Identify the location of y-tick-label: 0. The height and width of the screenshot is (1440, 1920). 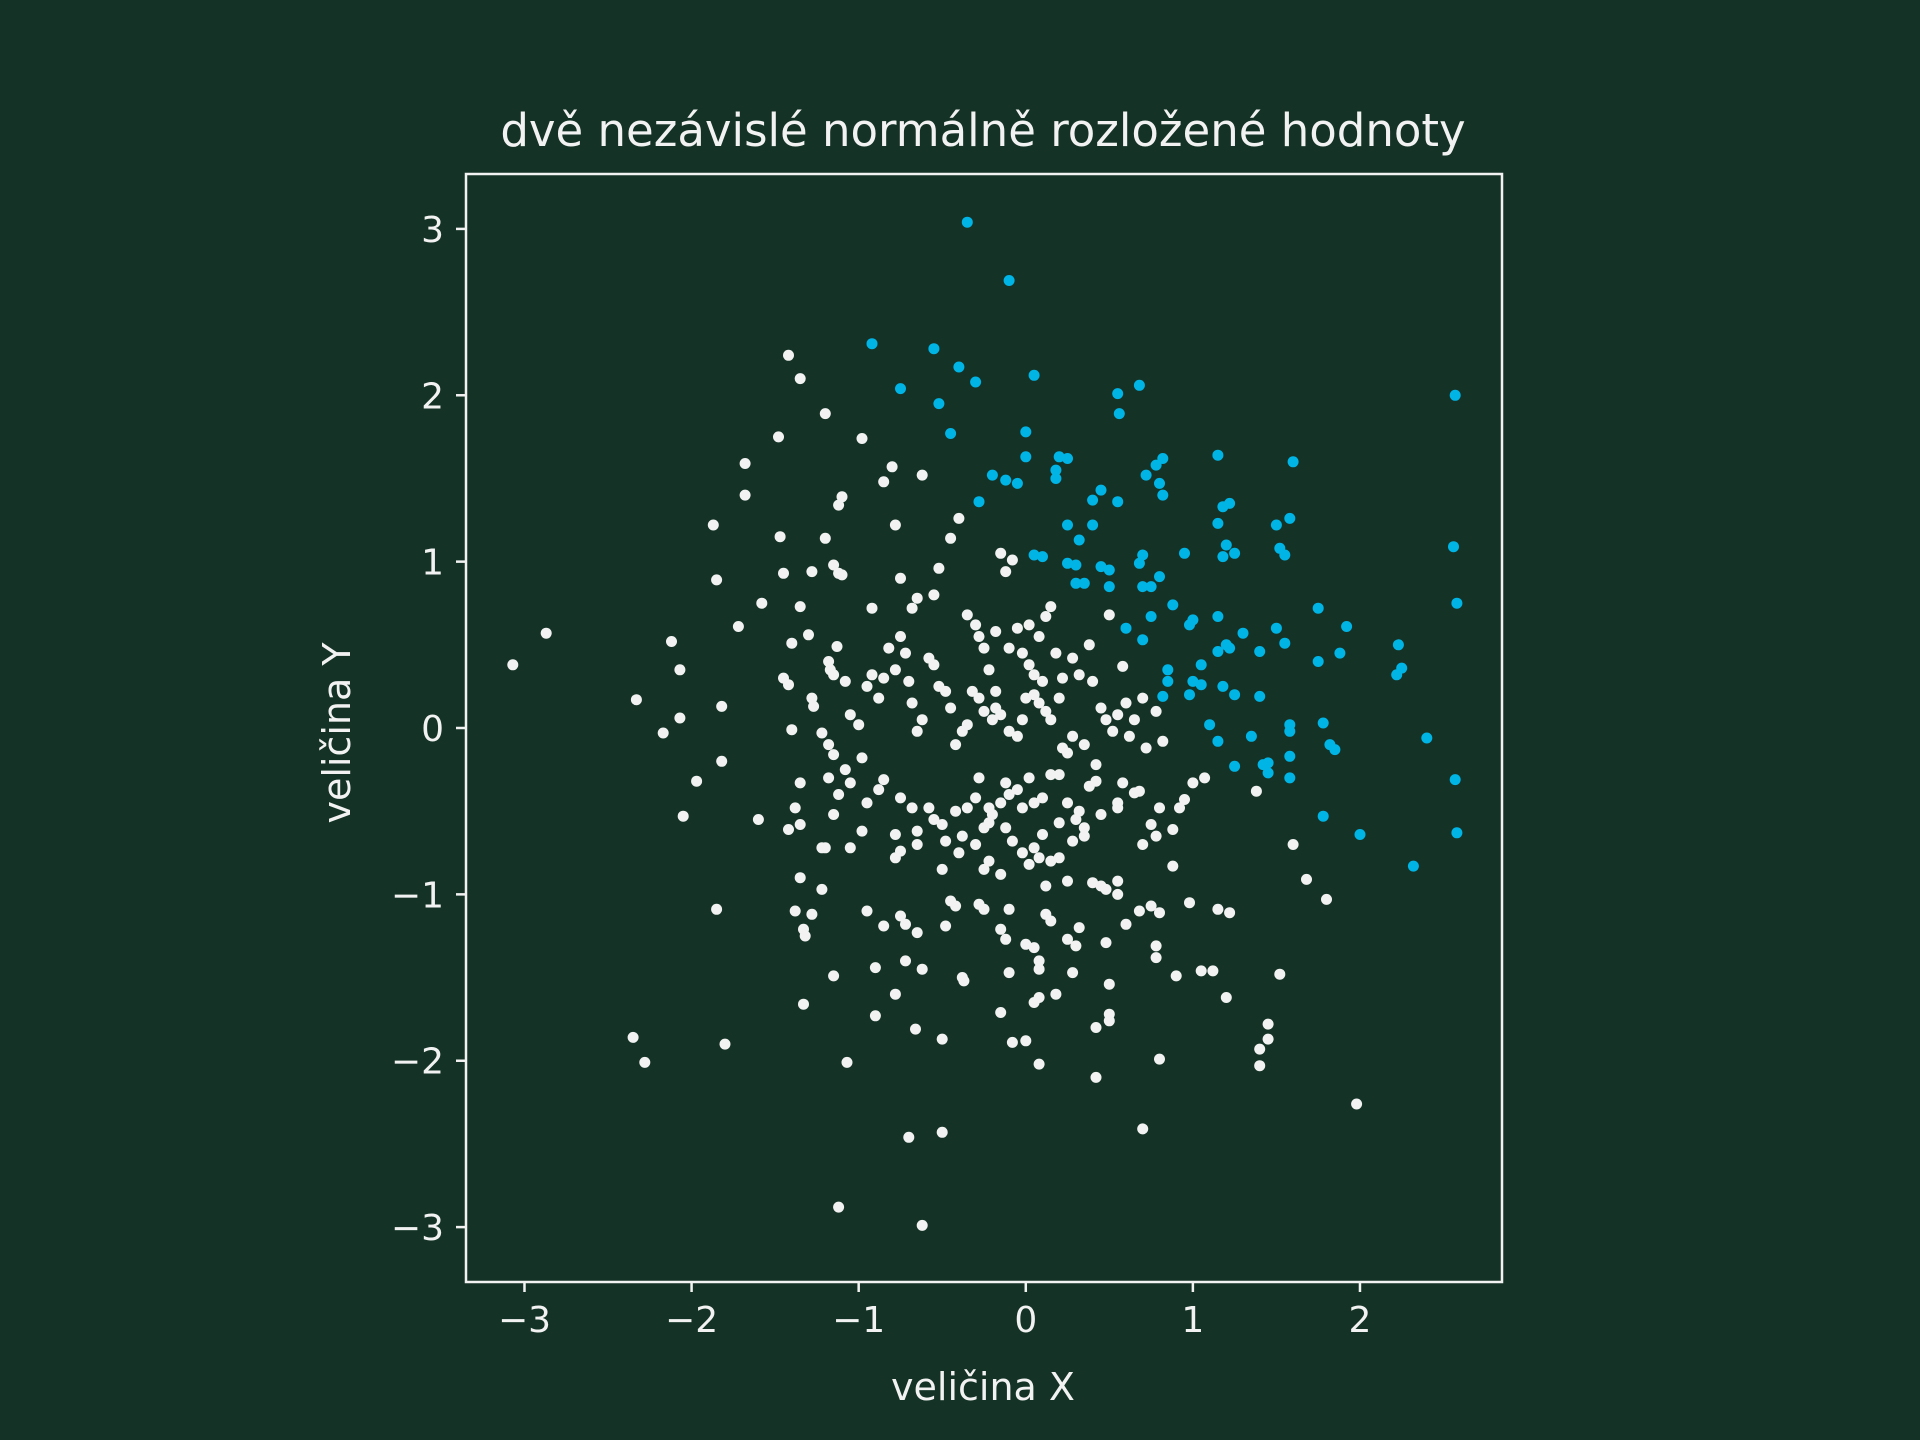
(432, 729).